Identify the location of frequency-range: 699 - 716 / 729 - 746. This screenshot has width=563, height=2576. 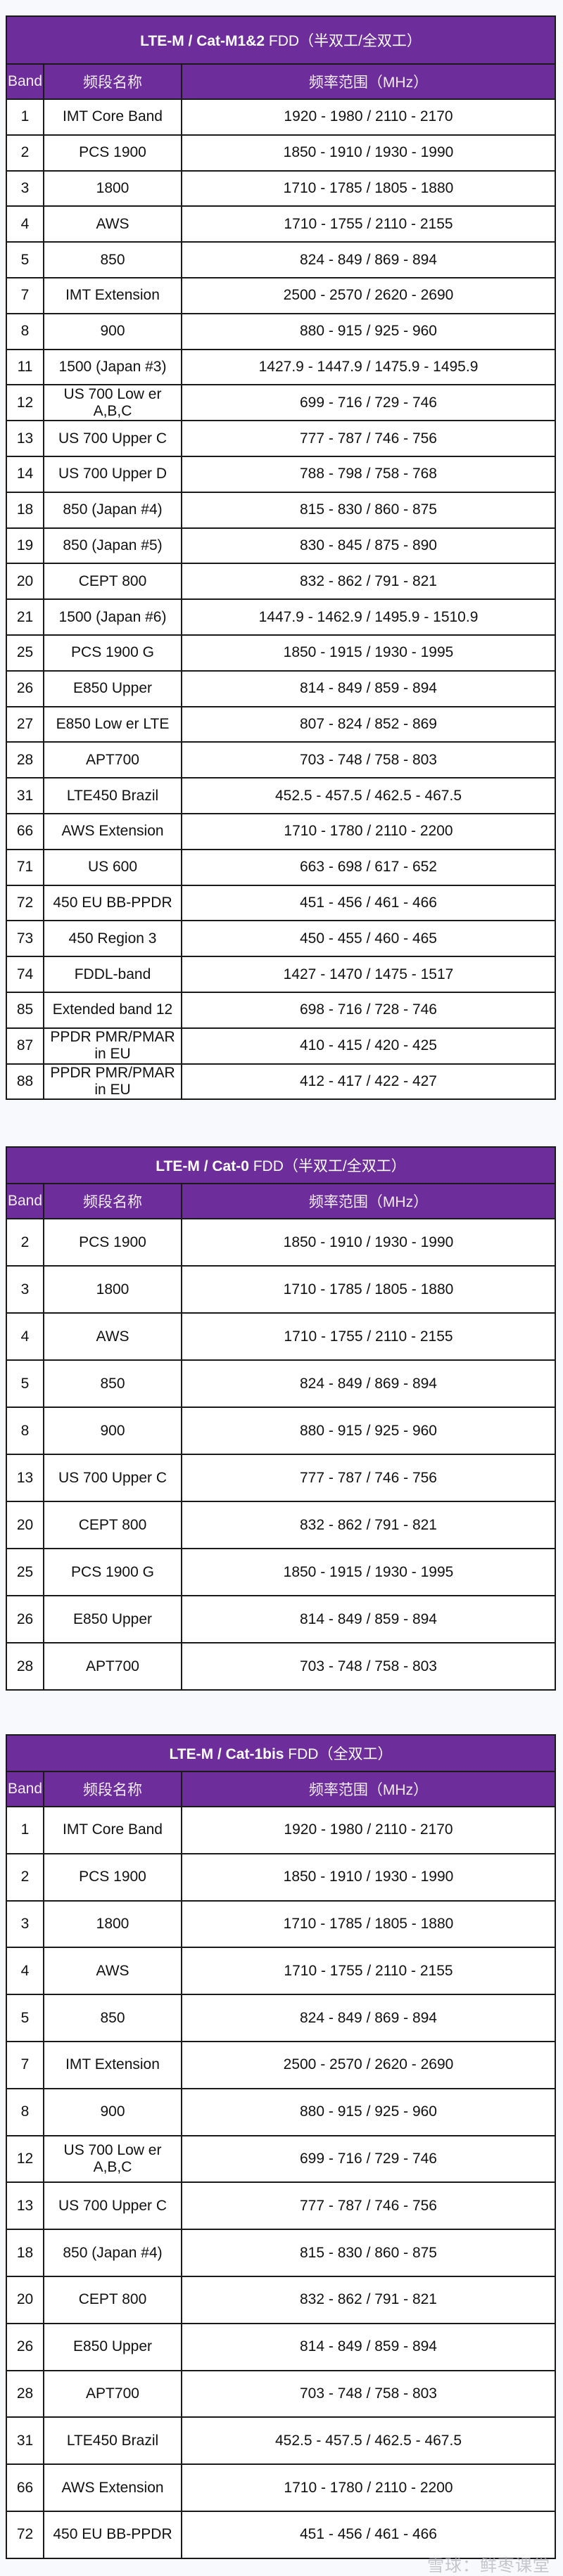
(368, 2159).